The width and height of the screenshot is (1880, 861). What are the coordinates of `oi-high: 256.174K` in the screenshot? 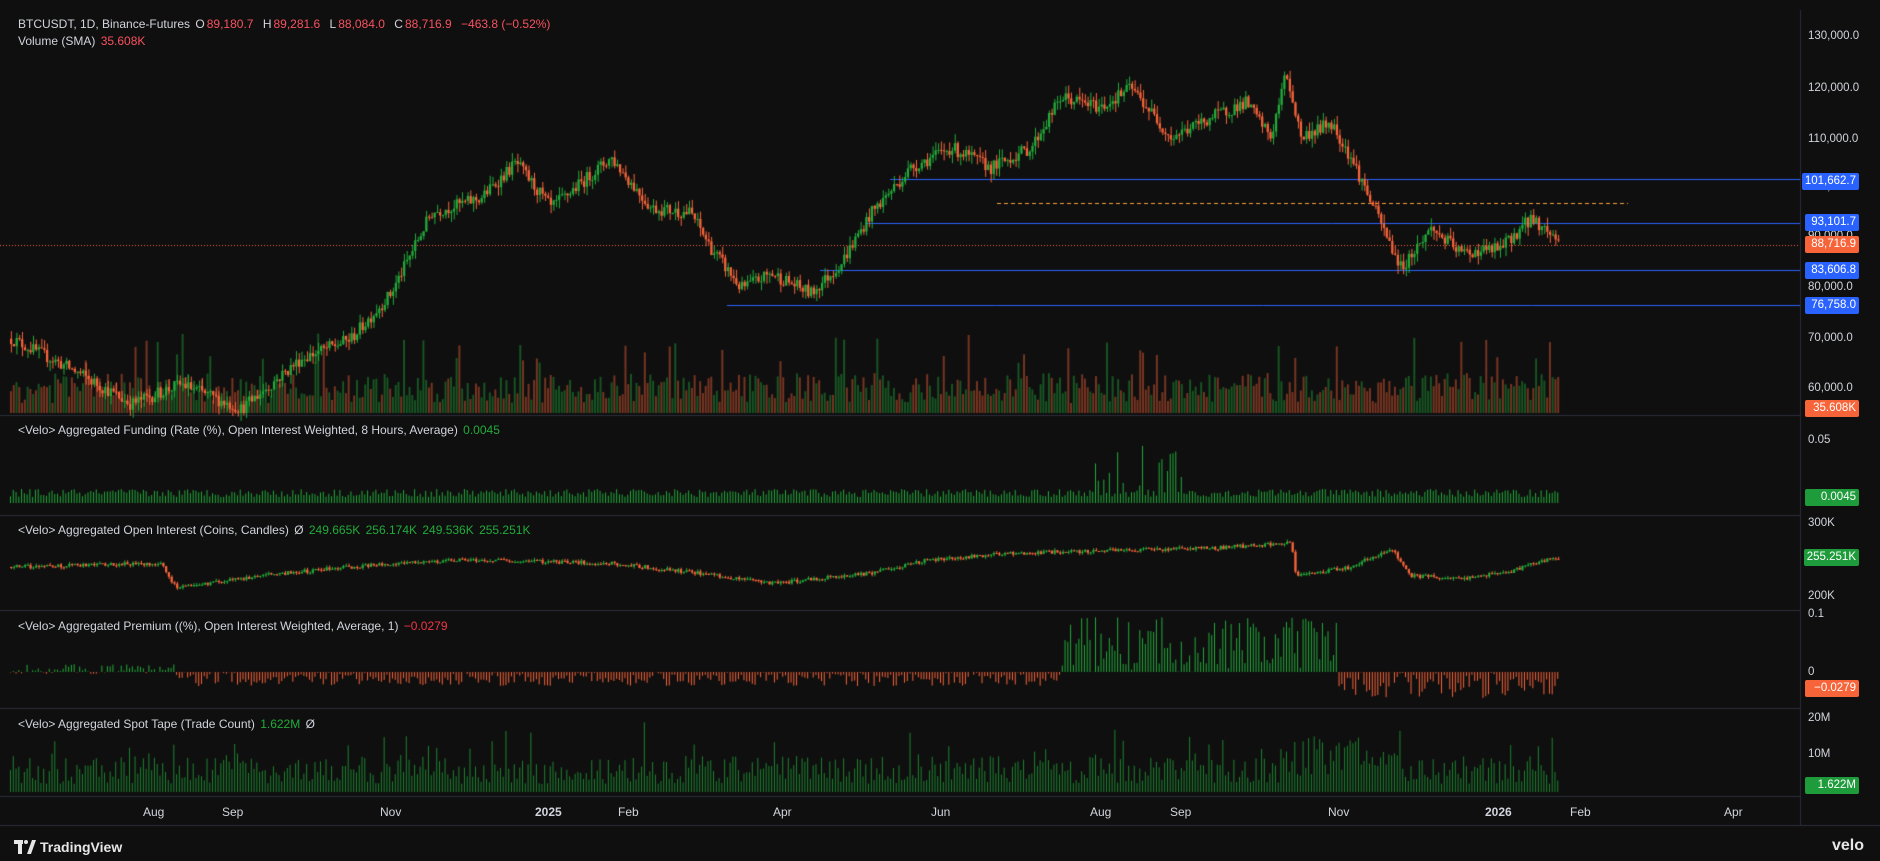 It's located at (391, 530).